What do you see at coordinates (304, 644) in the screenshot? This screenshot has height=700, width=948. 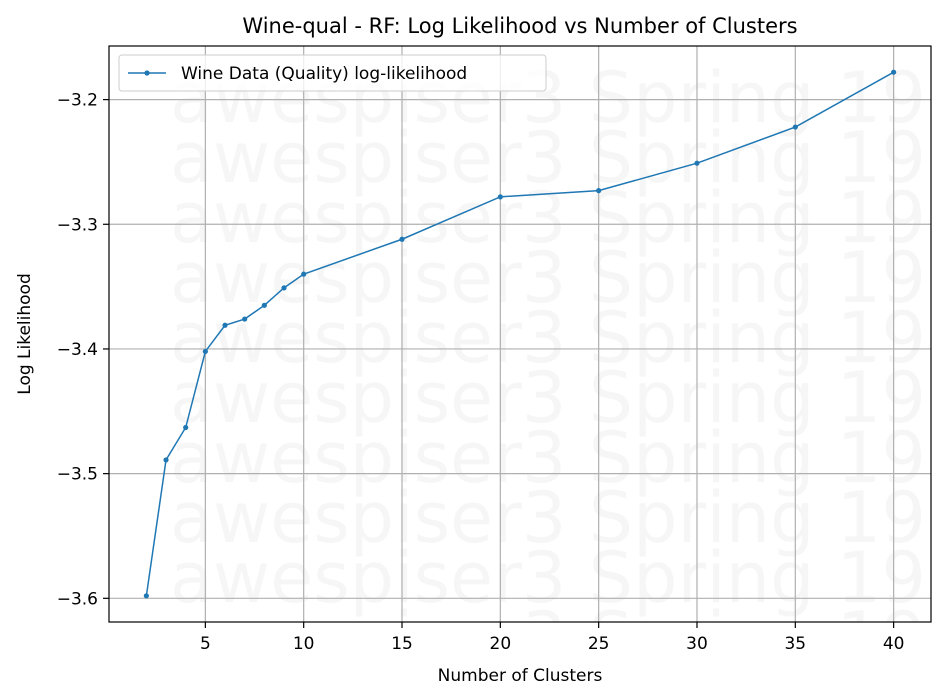 I see `x-tick-label: 10` at bounding box center [304, 644].